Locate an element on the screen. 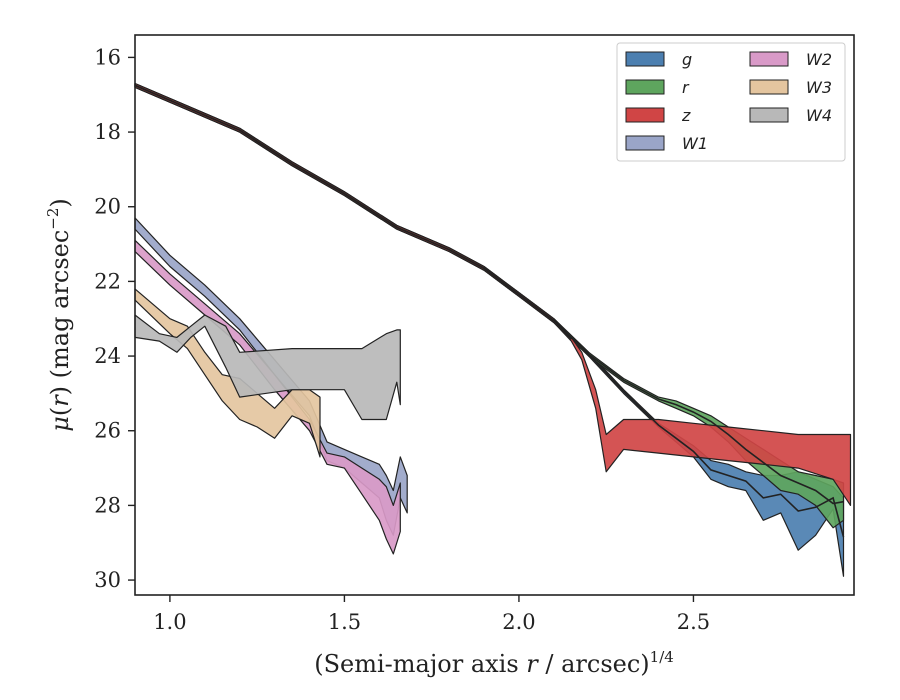 The width and height of the screenshot is (900, 700). area-W3 is located at coordinates (227, 373).